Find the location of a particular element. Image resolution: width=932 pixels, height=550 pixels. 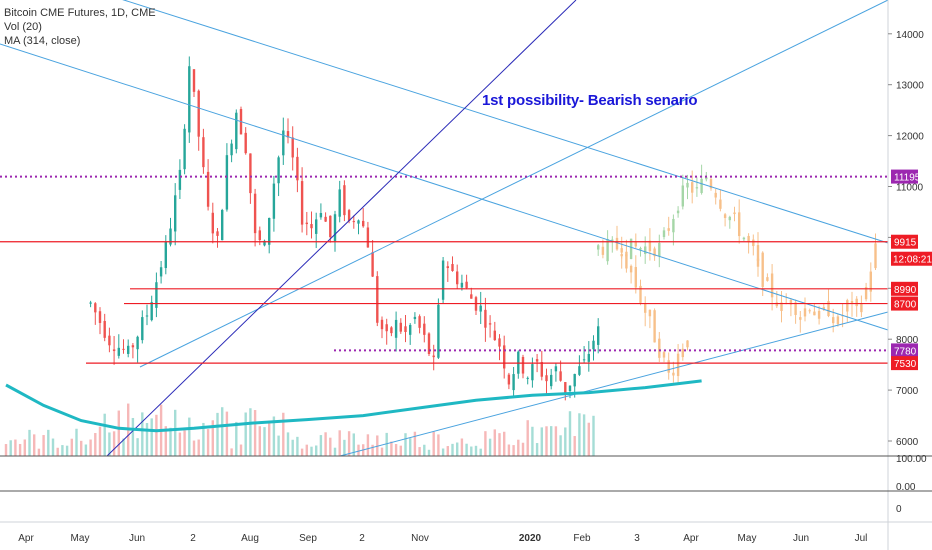

legend-moving-average: MA (314, close) is located at coordinates (42, 41).